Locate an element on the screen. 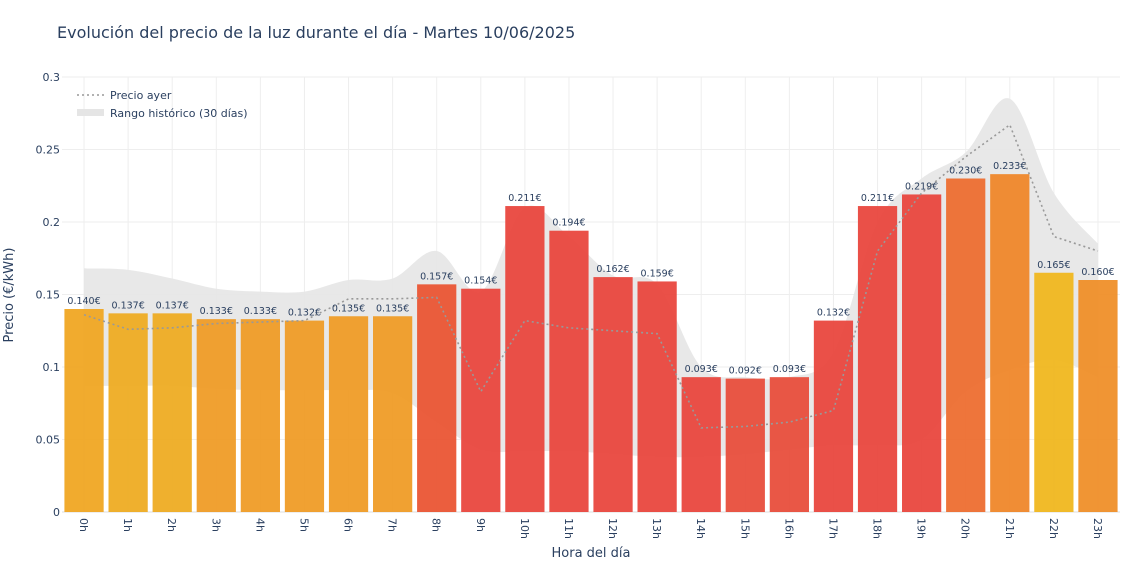 The width and height of the screenshot is (1140, 570). bar-14h is located at coordinates (701, 444).